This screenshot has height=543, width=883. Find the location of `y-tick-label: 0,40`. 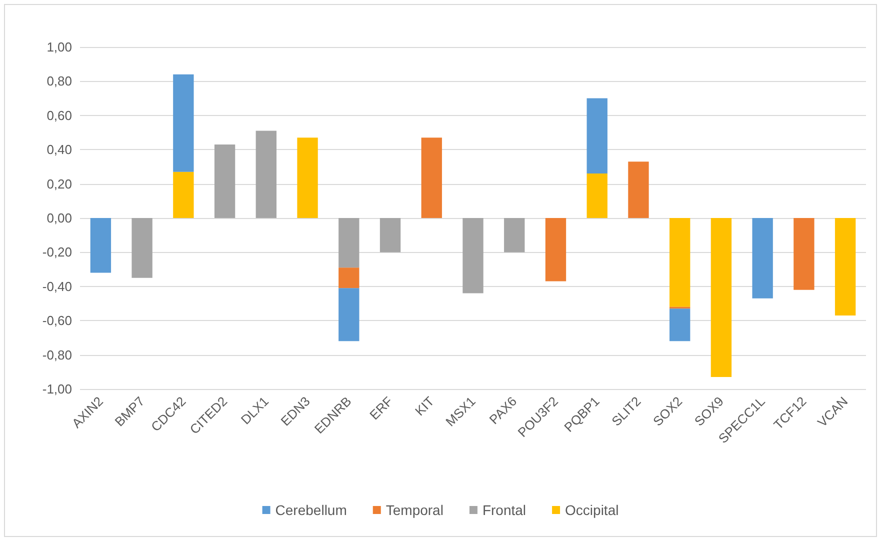

y-tick-label: 0,40 is located at coordinates (59, 150).